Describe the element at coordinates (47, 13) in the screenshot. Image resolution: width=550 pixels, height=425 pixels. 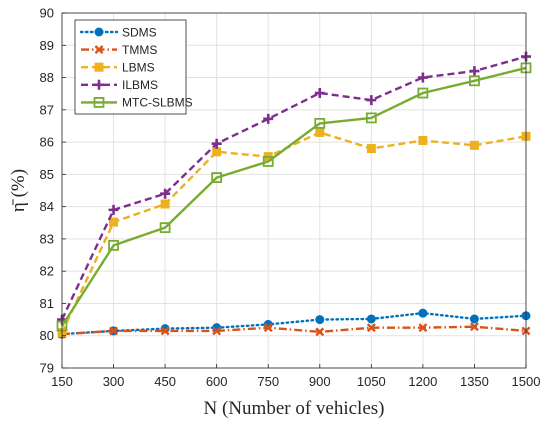
I see `y-tick-label: 90` at that location.